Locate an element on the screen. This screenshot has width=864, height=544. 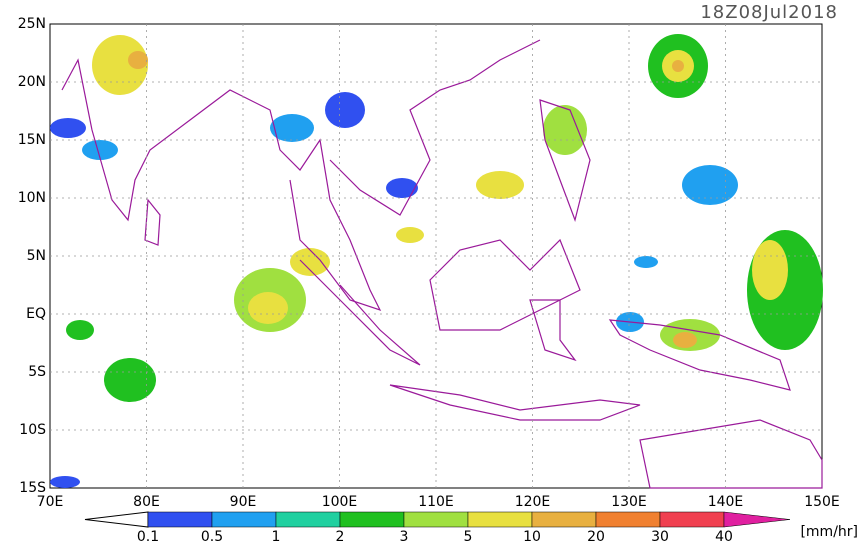
lon-label: 140E is located at coordinates (726, 502).